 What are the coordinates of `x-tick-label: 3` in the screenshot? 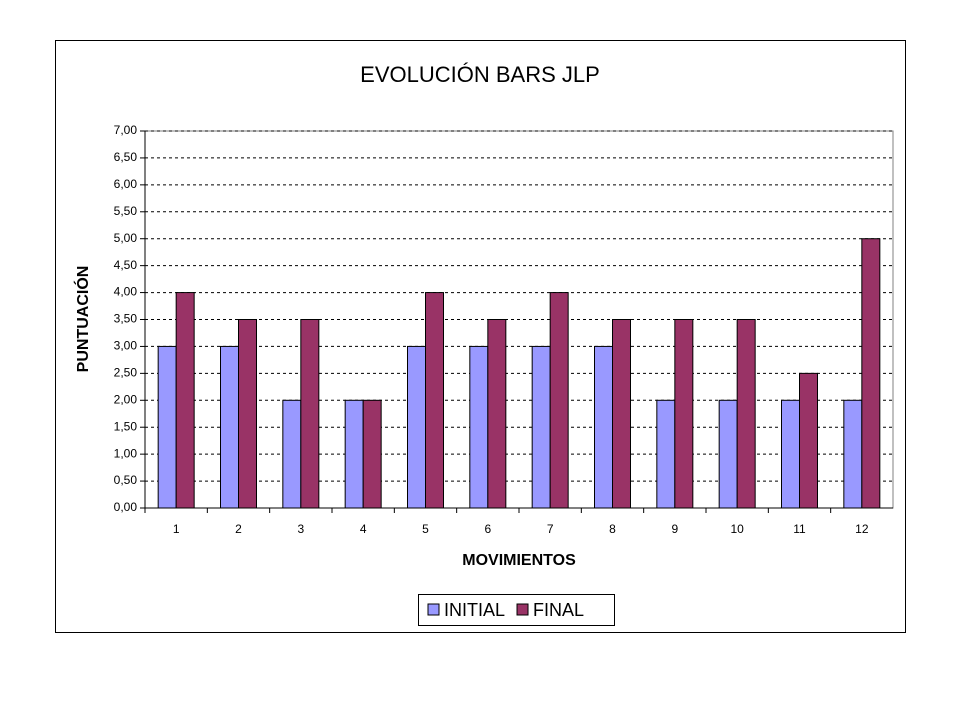 It's located at (300, 529).